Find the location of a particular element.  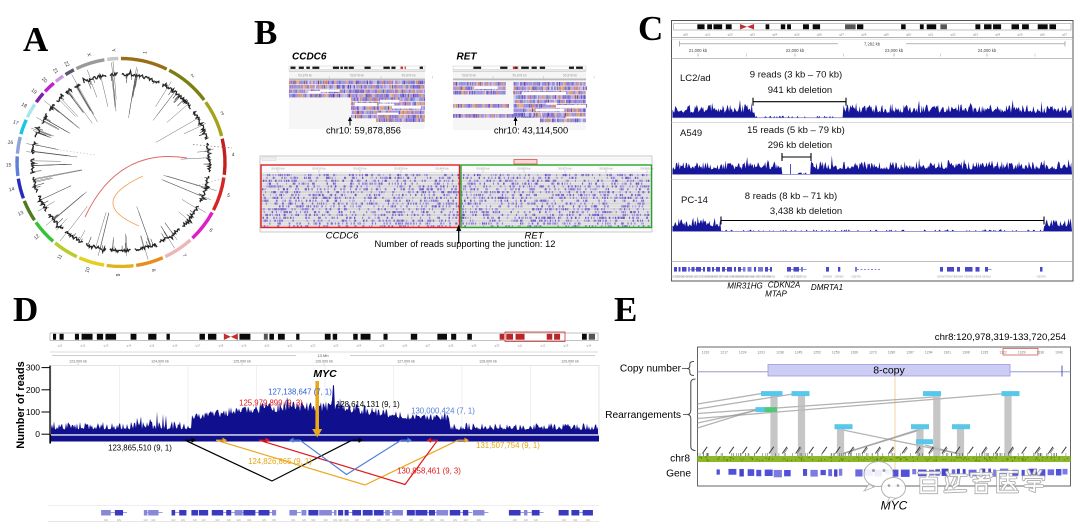

svg-text: 2 is located at coordinates (193, 76).